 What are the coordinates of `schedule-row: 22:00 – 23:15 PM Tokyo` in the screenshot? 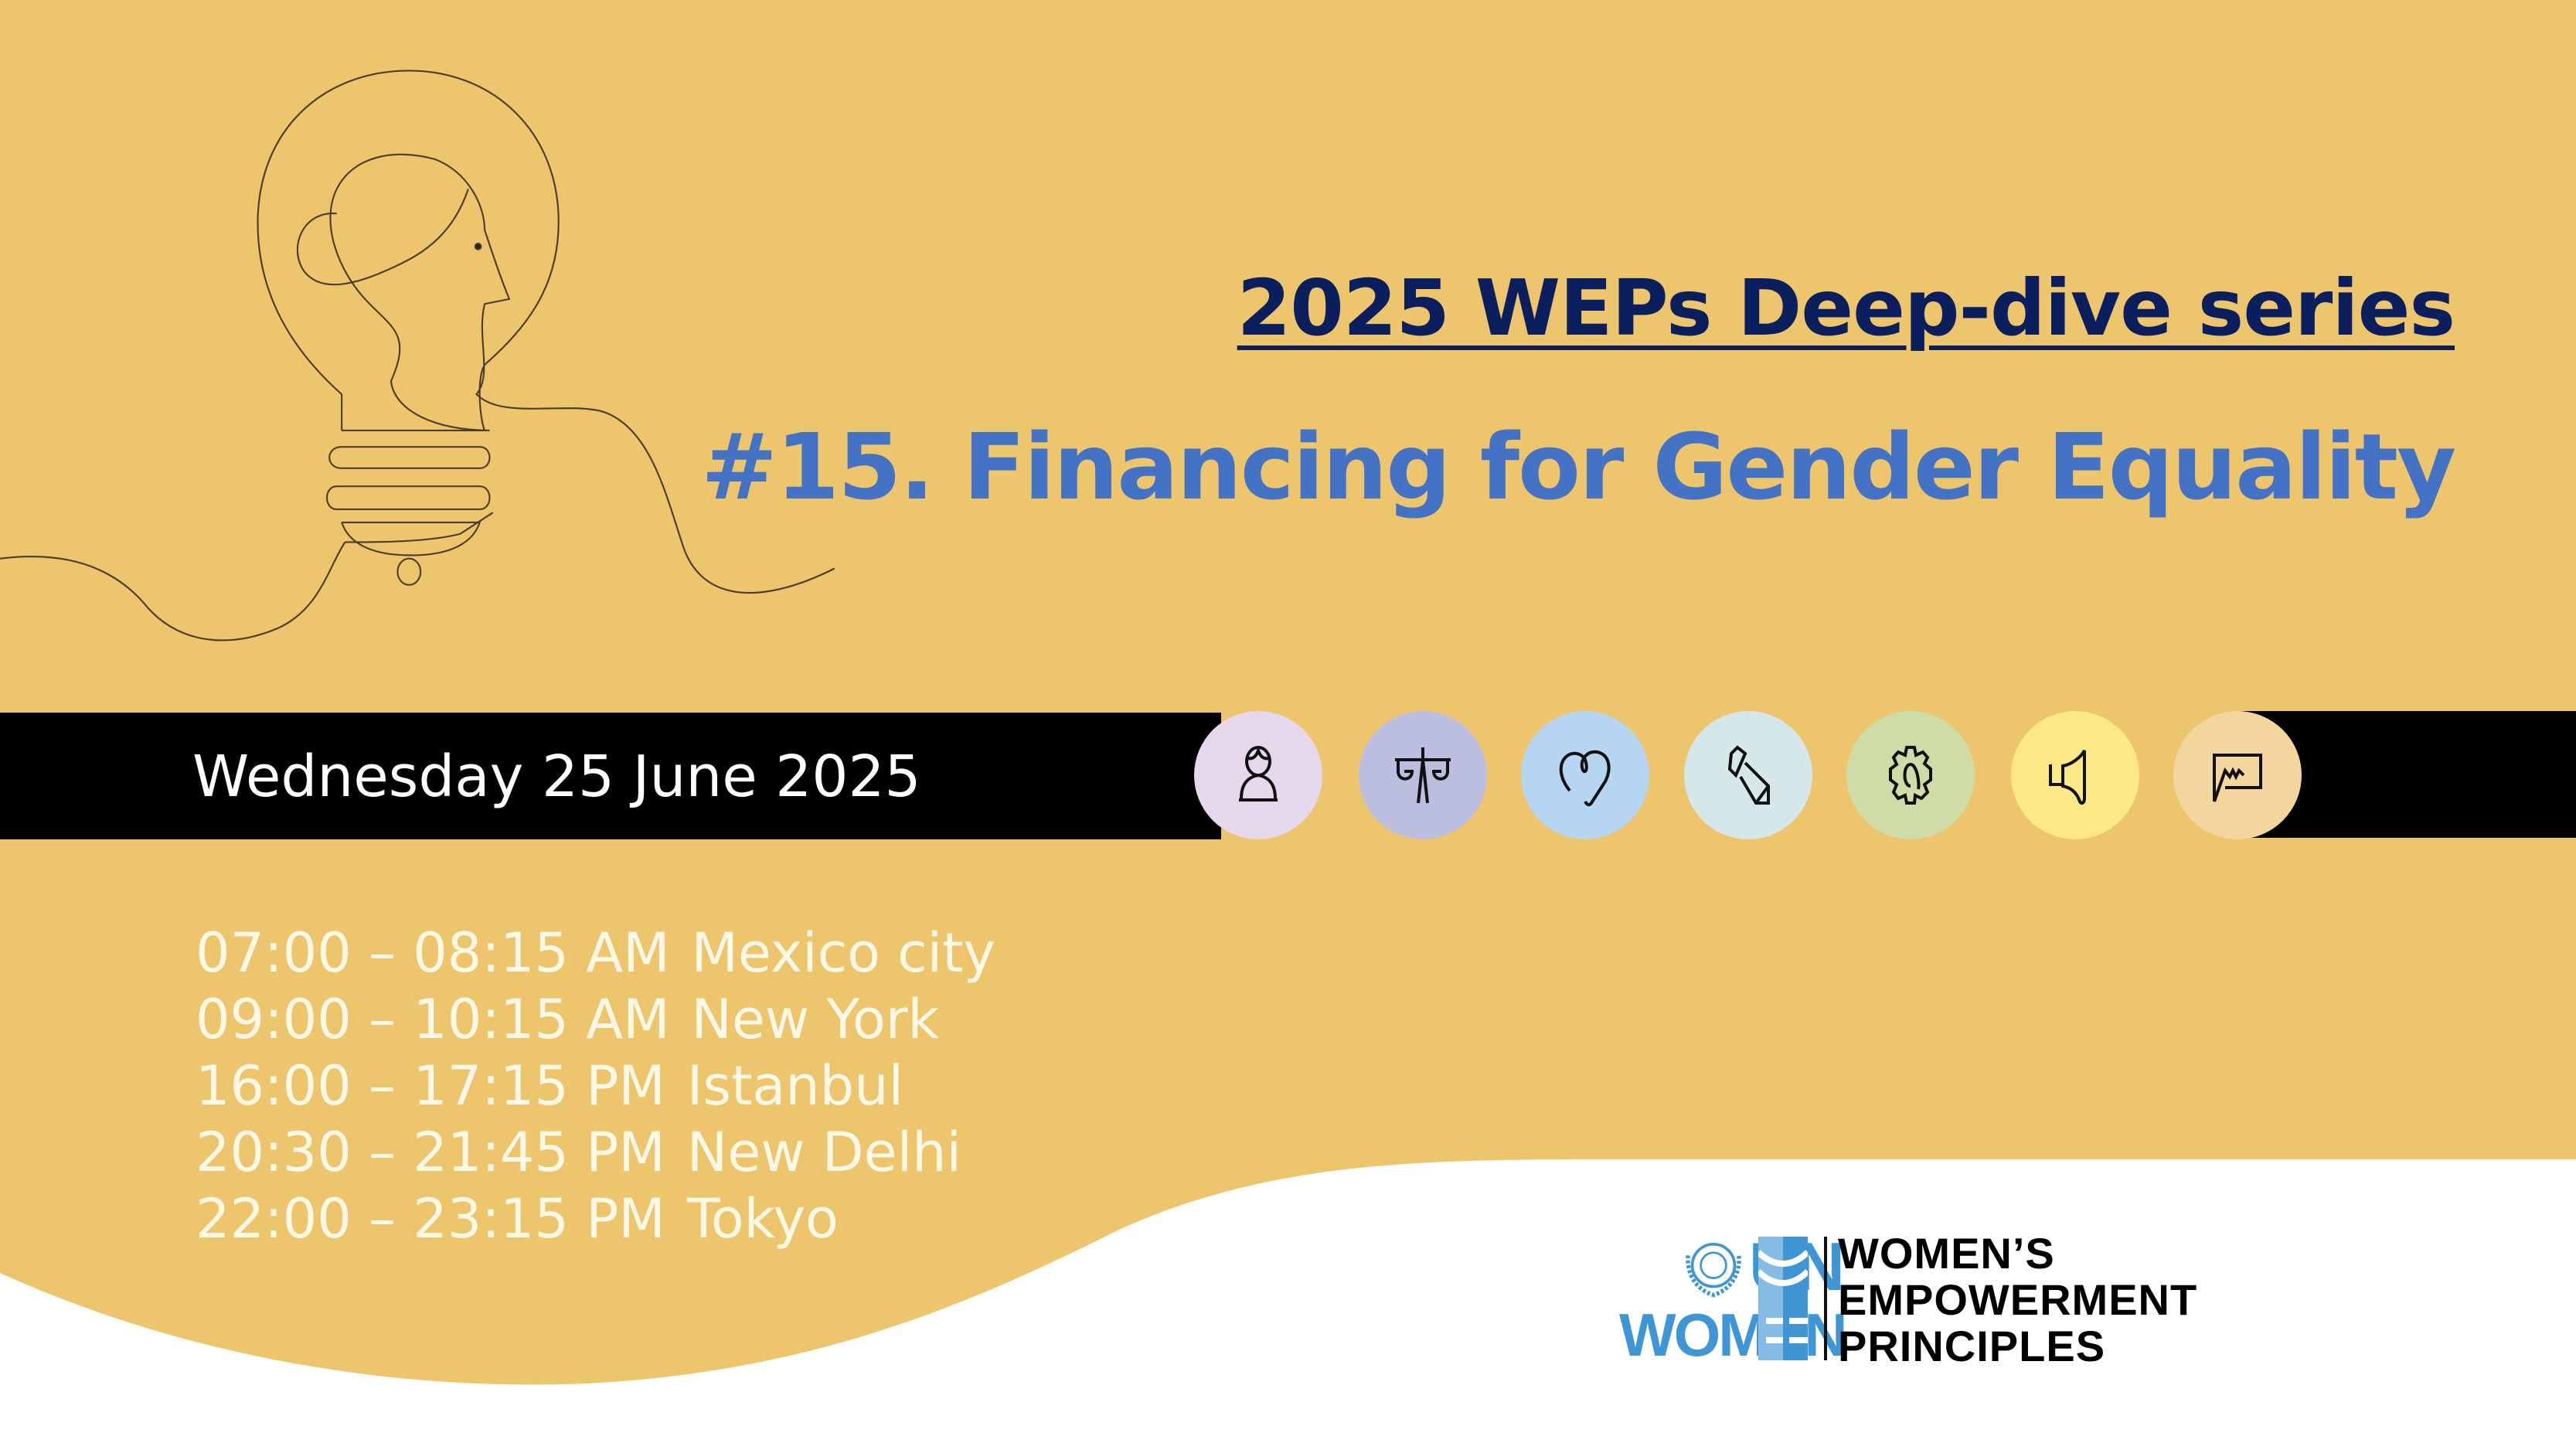 It's located at (595, 1219).